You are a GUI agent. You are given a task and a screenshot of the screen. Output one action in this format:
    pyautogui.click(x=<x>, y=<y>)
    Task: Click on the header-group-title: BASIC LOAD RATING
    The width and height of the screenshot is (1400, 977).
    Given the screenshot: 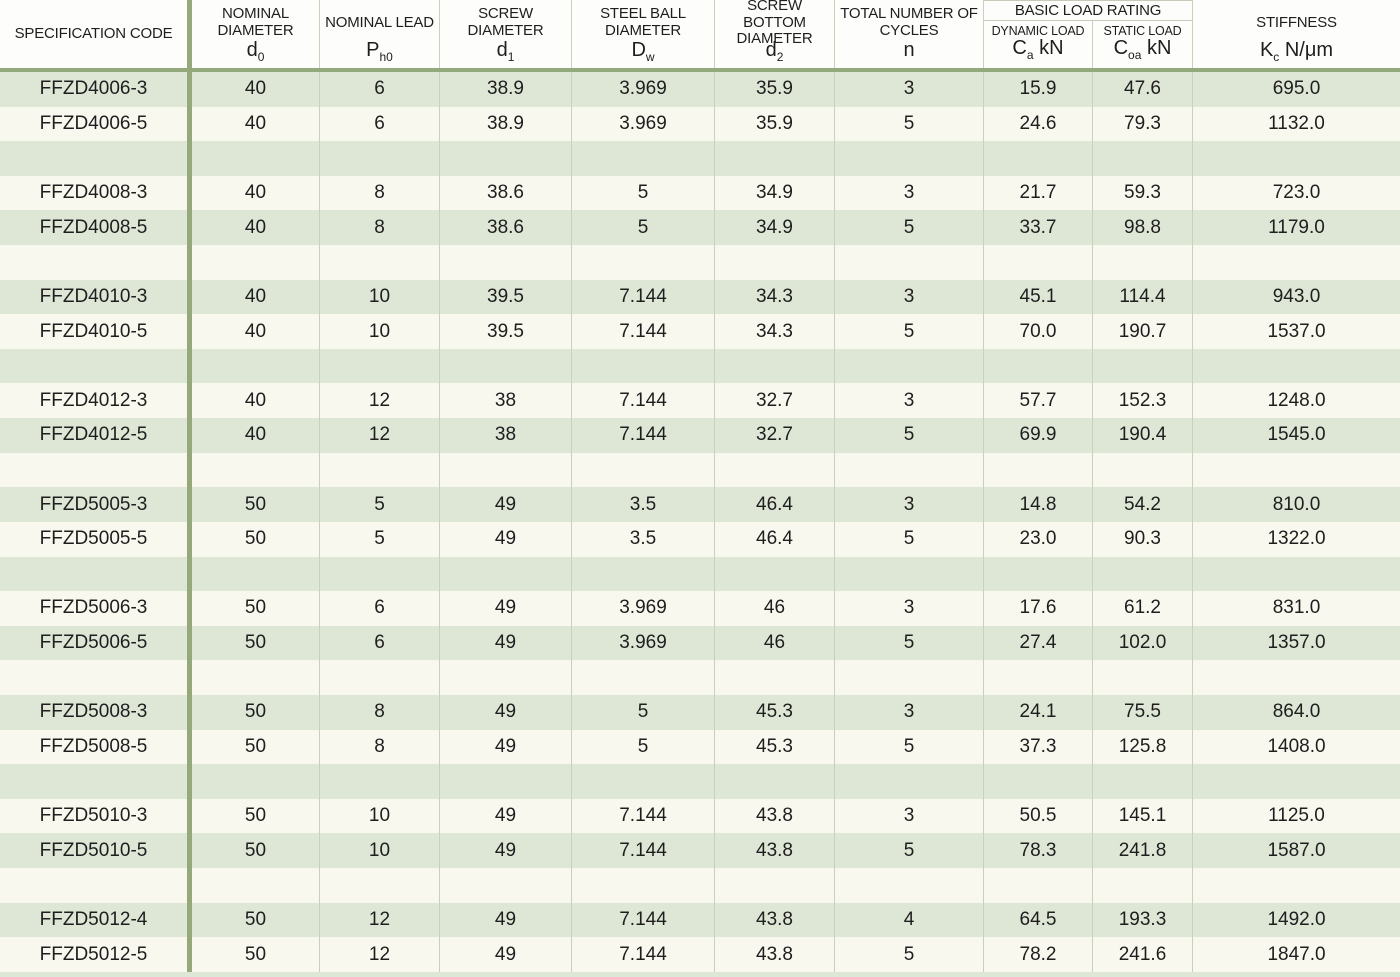 What is the action you would take?
    pyautogui.click(x=1088, y=10)
    